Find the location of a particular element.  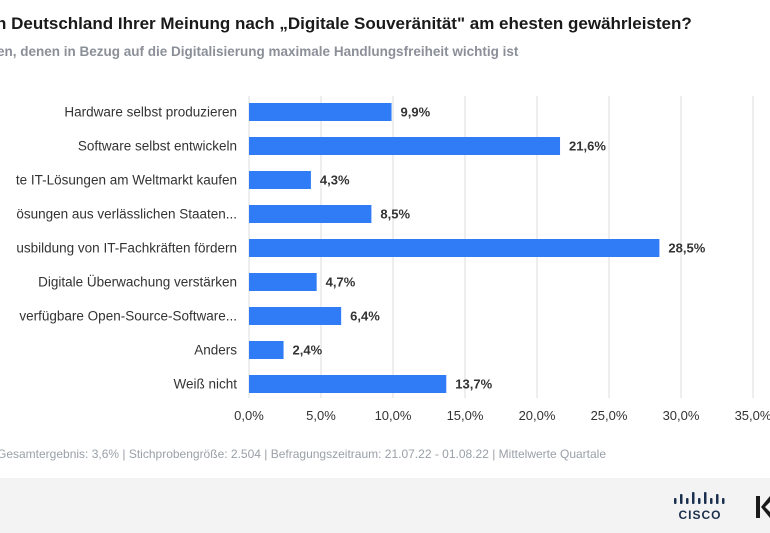

partner-logo-icon is located at coordinates (763, 507).